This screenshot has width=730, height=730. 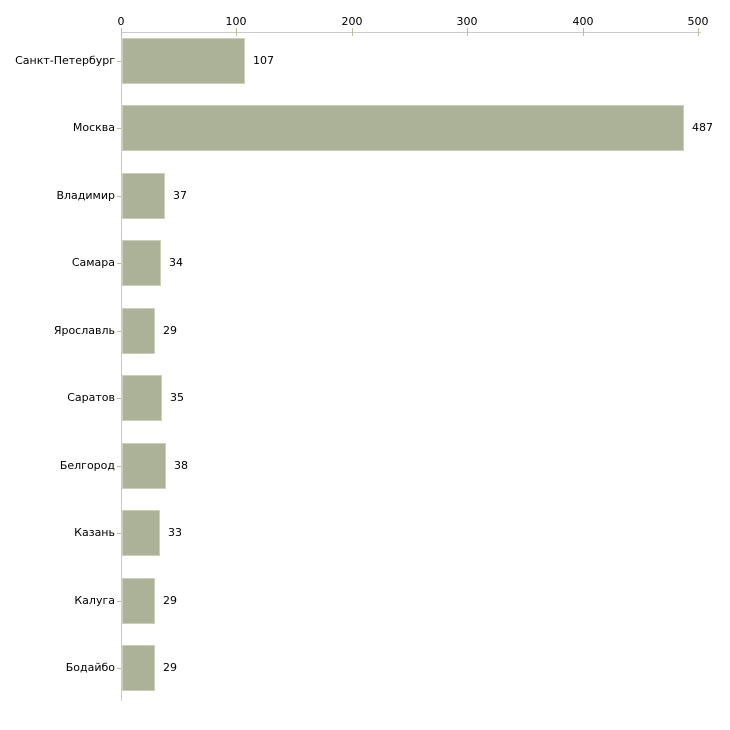 What do you see at coordinates (180, 195) in the screenshot?
I see `value-label: 37` at bounding box center [180, 195].